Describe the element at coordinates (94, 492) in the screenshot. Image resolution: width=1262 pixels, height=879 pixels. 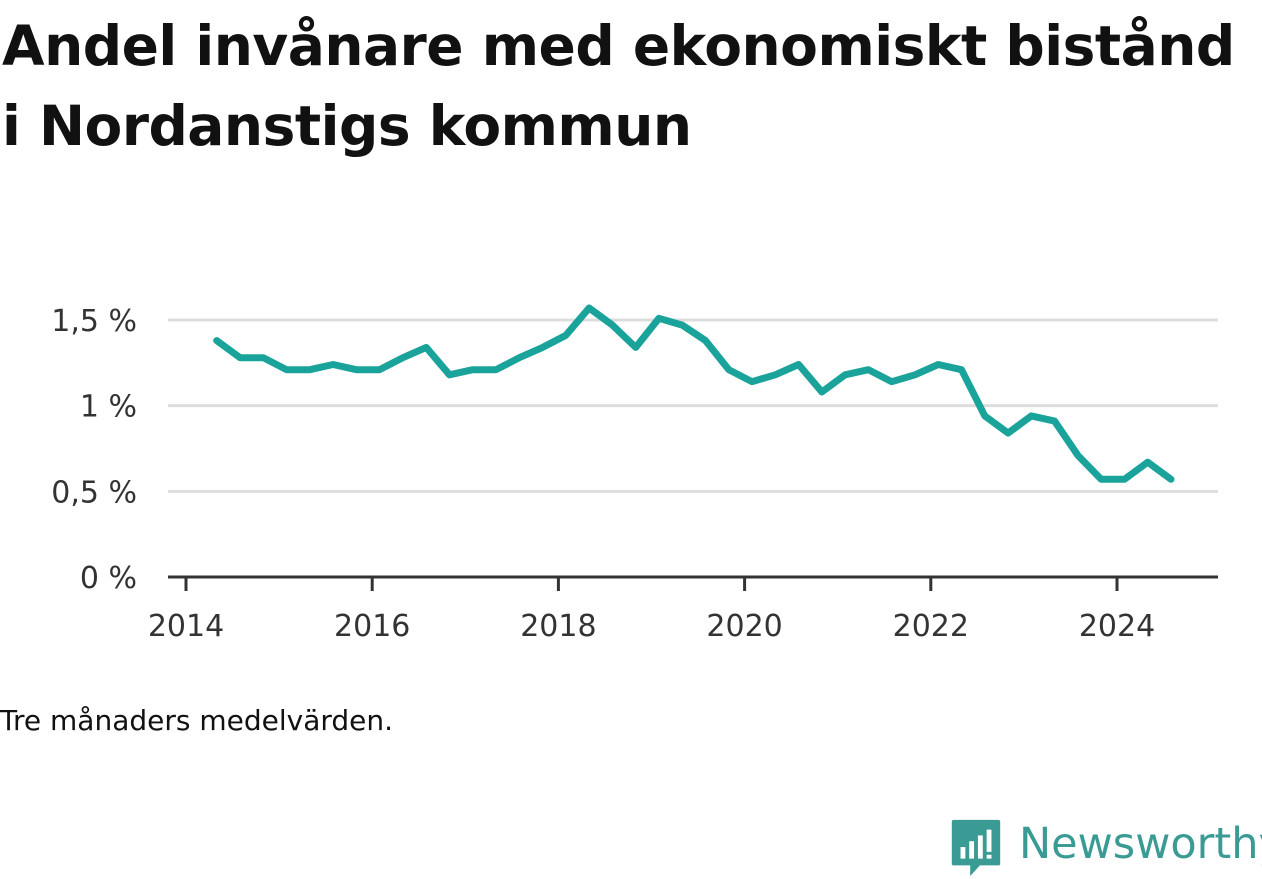
I see `y-tick-label: 0,5 %` at that location.